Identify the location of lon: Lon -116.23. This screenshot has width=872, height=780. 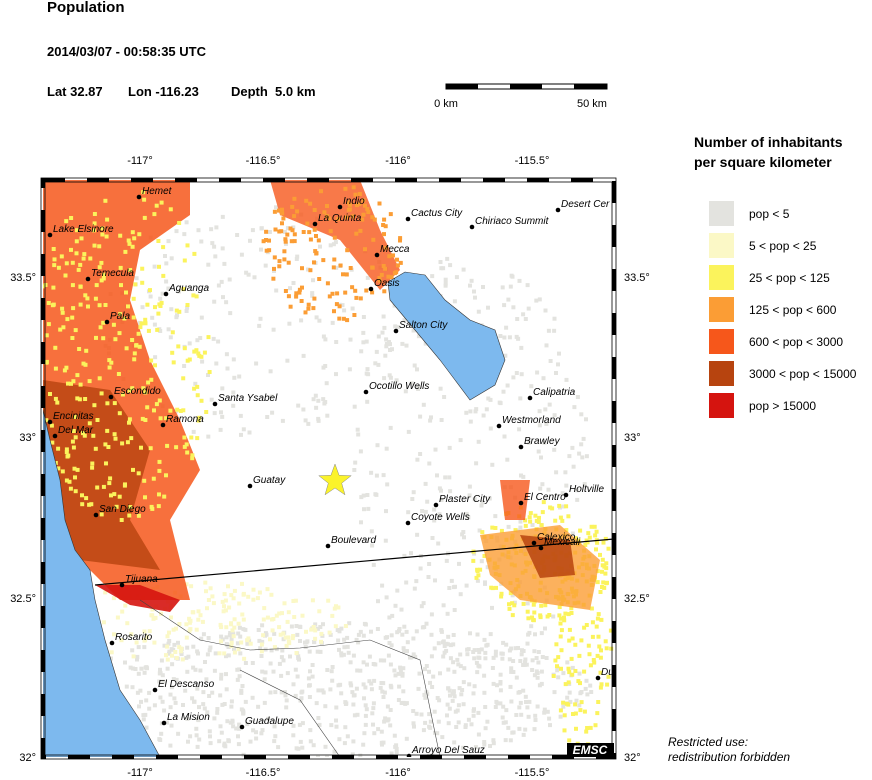
(163, 91).